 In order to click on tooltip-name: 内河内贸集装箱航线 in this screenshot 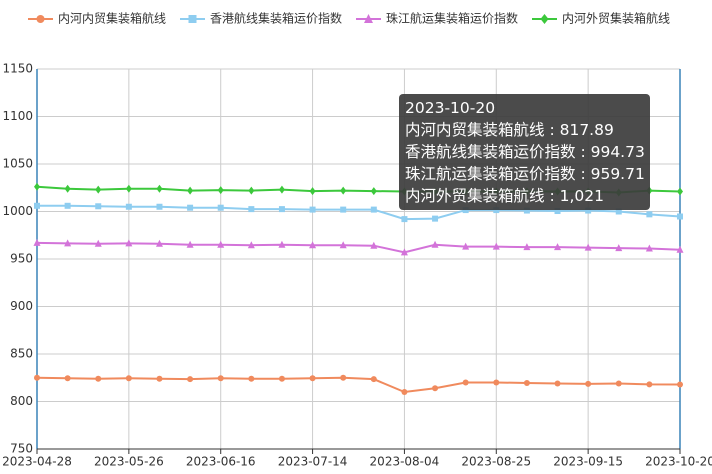, I will do `click(475, 130)`.